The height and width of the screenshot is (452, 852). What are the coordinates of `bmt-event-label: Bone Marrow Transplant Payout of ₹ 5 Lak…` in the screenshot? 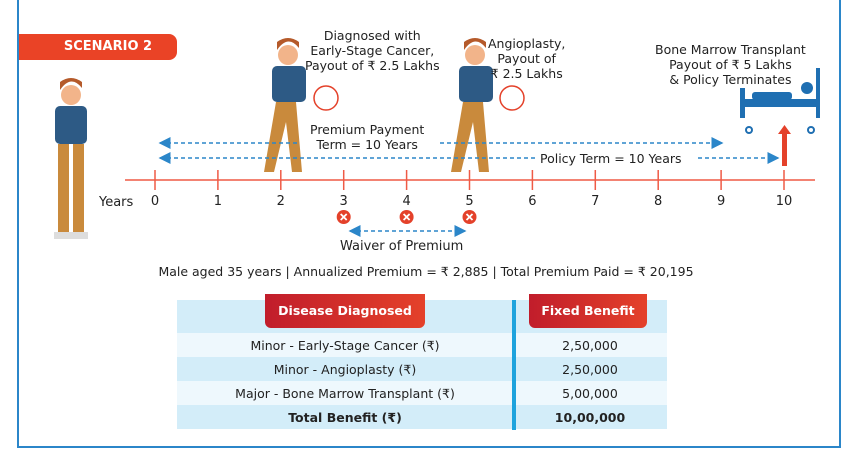 It's located at (730, 64).